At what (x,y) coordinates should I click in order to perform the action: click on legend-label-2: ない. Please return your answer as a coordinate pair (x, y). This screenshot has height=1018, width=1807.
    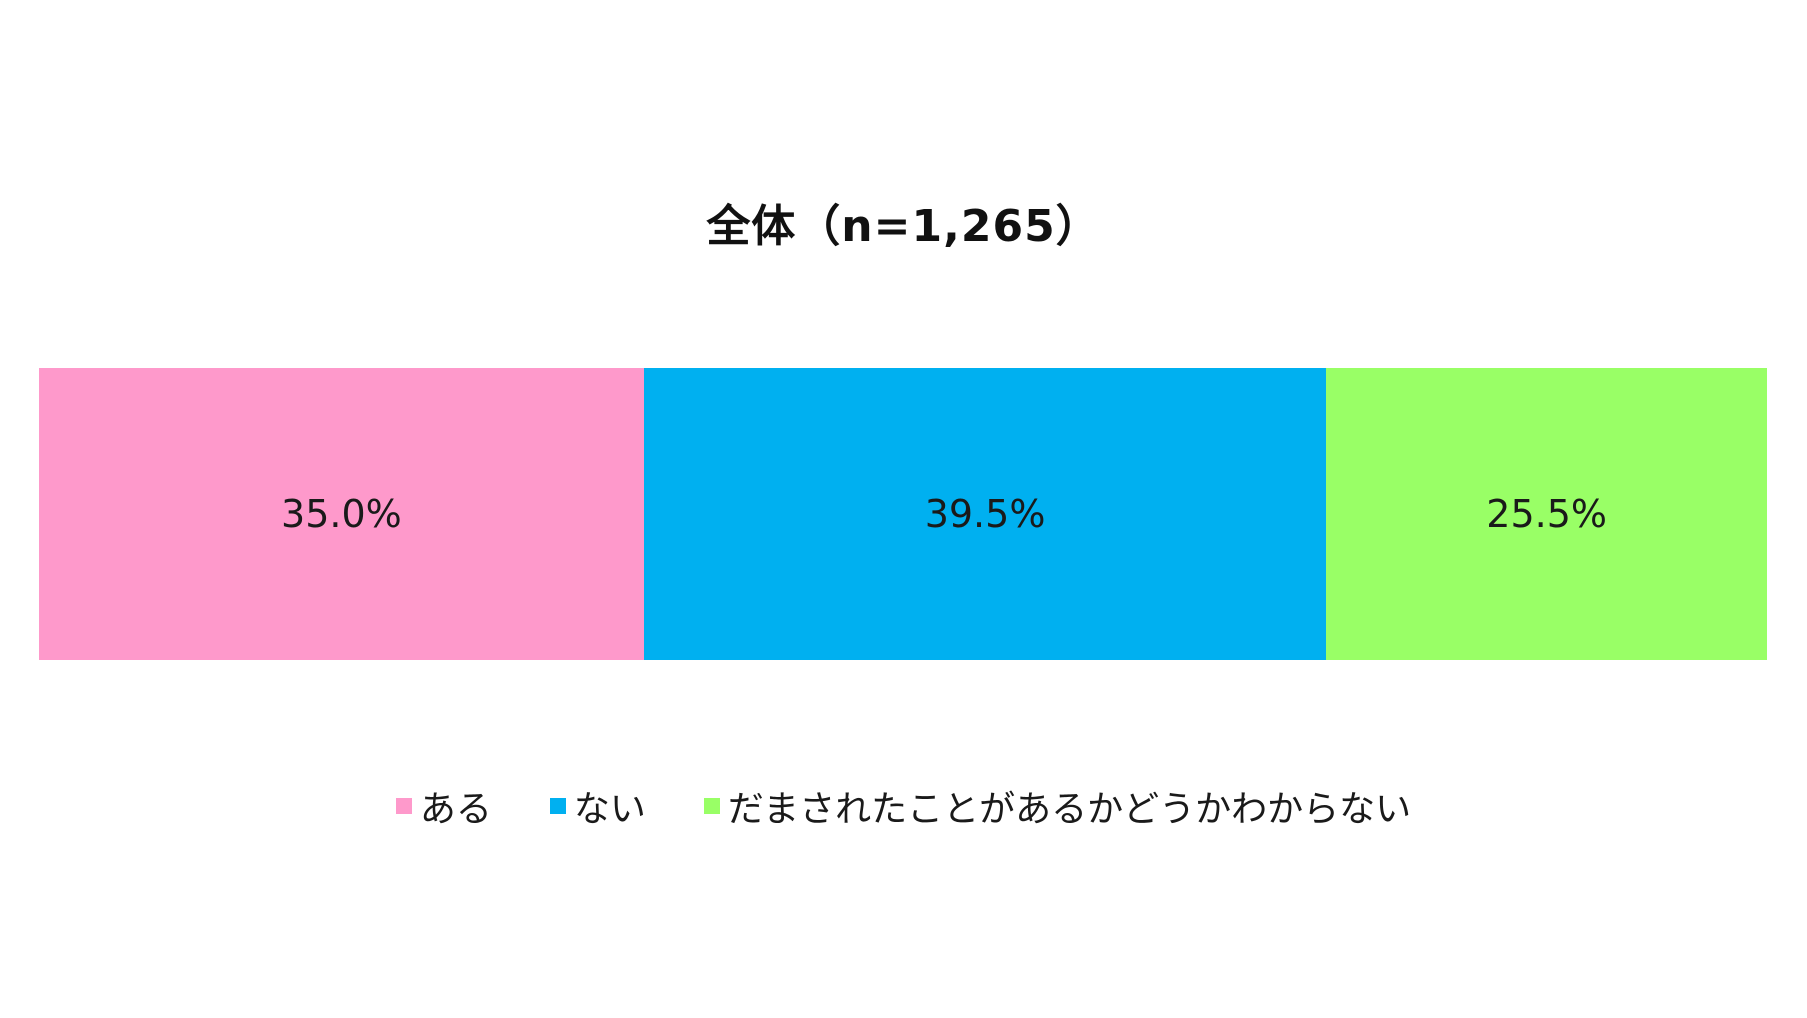
    Looking at the image, I should click on (609, 809).